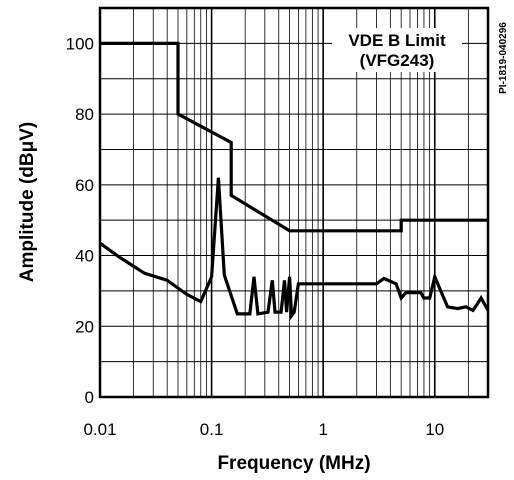 The width and height of the screenshot is (514, 480). What do you see at coordinates (84, 185) in the screenshot?
I see `y-tick-label: 60` at bounding box center [84, 185].